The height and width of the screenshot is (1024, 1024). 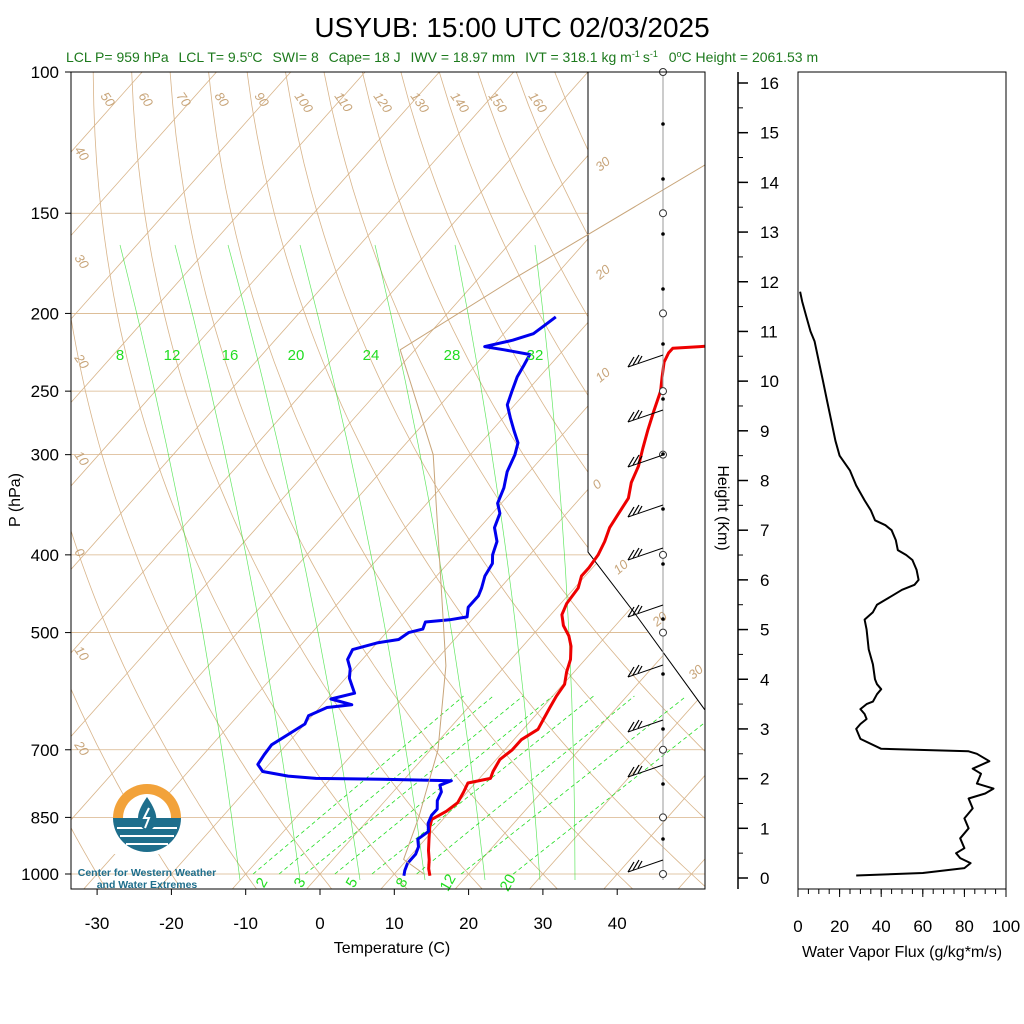 What do you see at coordinates (40, 874) in the screenshot?
I see `pressure-tick-label: 1000` at bounding box center [40, 874].